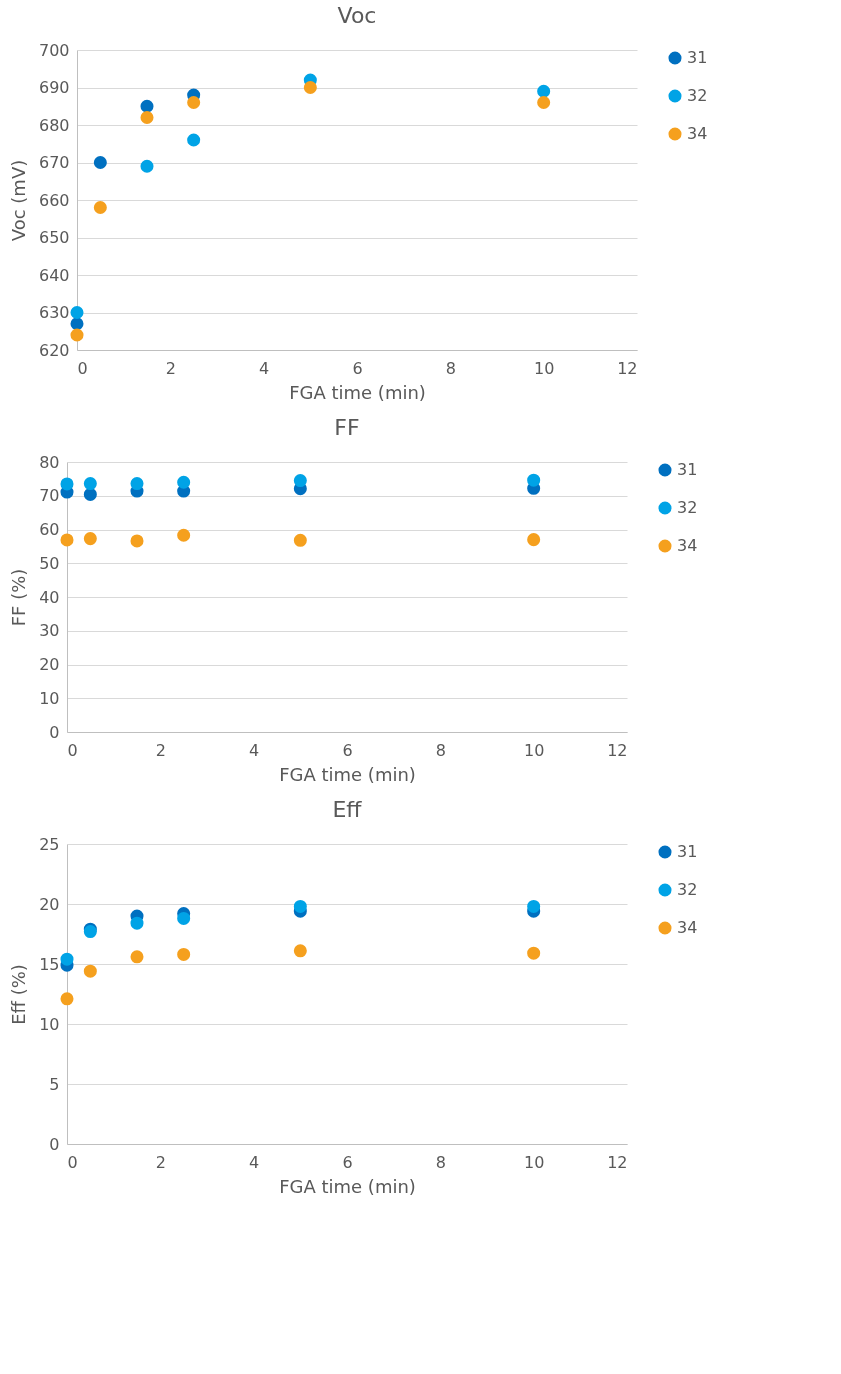 This screenshot has width=841, height=1374. I want to click on chart-title: Eff, so click(347, 809).